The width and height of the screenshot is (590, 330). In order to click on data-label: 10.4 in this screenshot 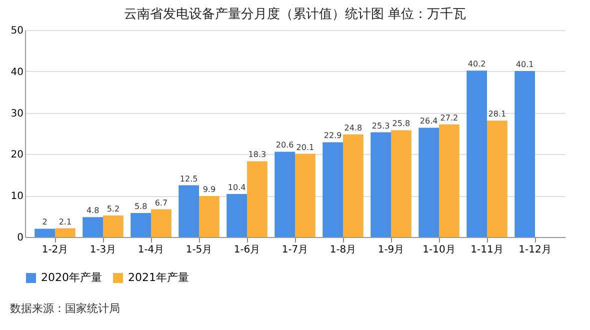, I will do `click(237, 187)`.